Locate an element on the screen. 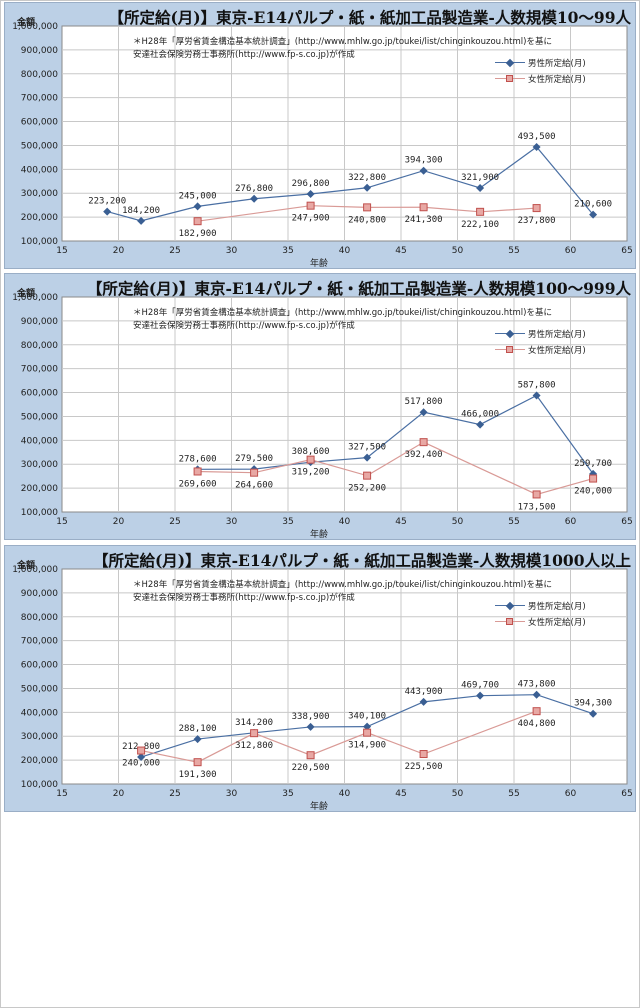 The height and width of the screenshot is (1008, 640). male-data-label: 327,500 is located at coordinates (367, 448).